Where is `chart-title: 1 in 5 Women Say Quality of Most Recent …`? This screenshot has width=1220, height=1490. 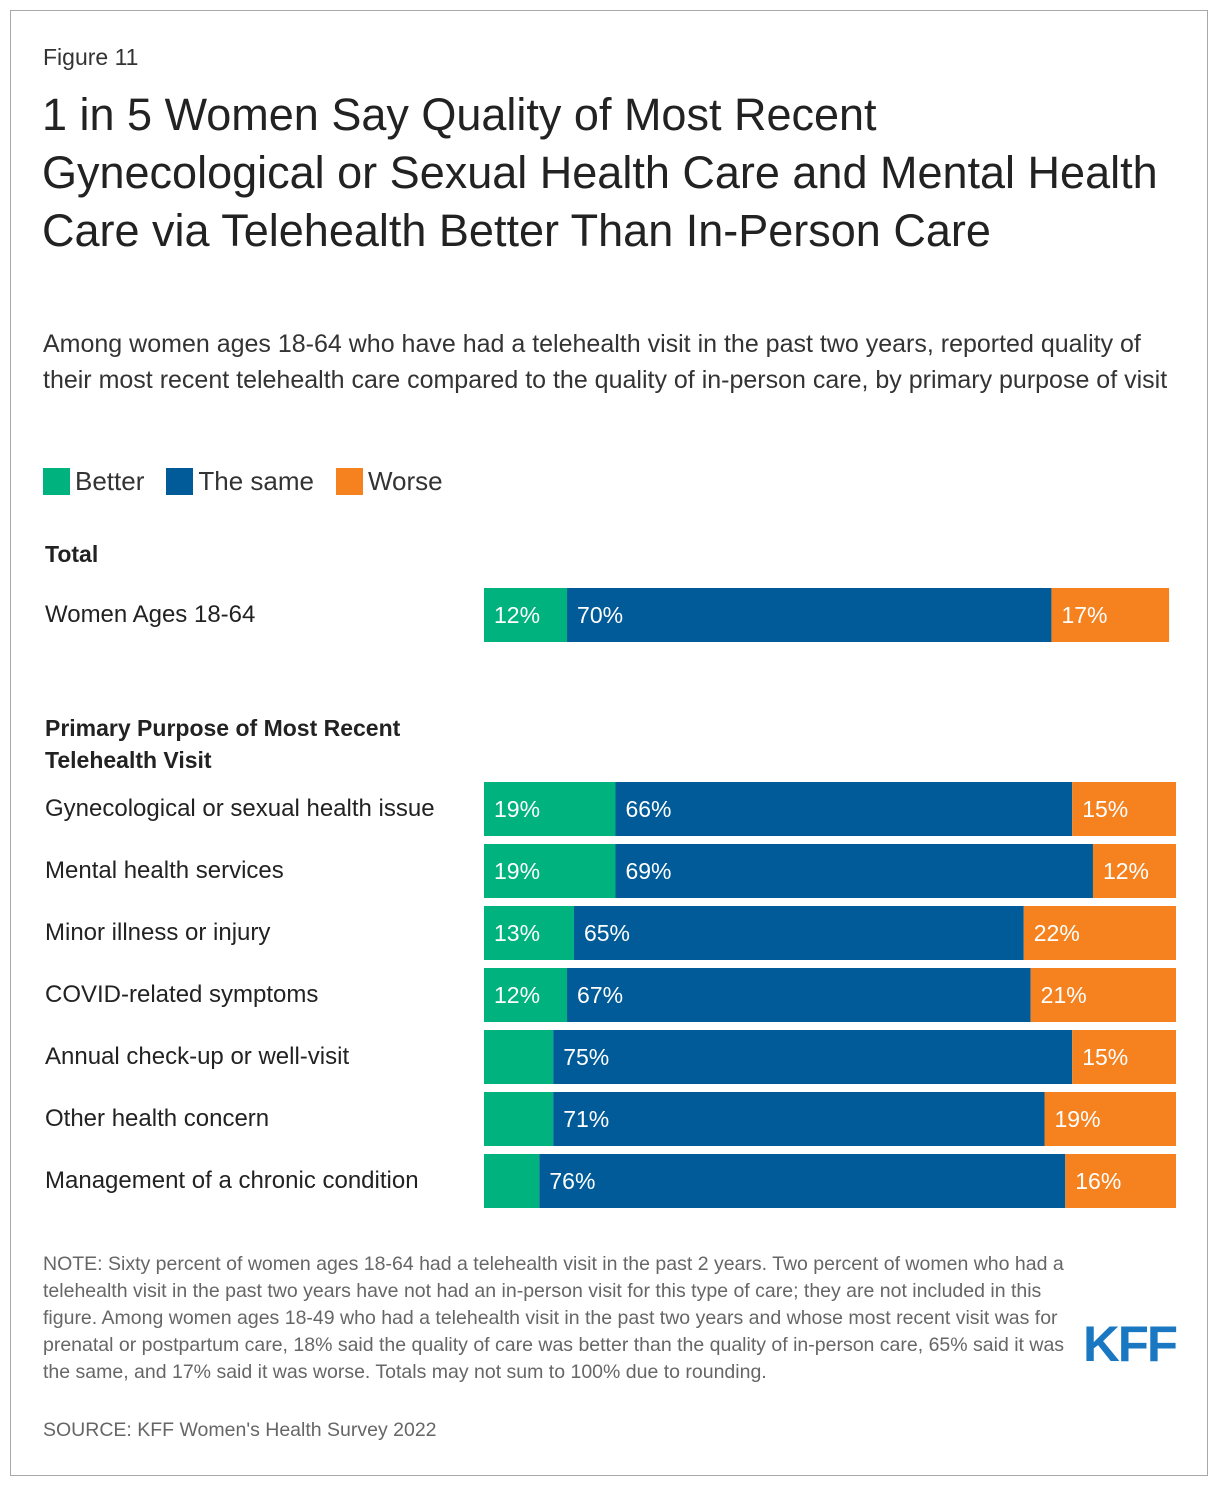 chart-title: 1 in 5 Women Say Quality of Most Recent … is located at coordinates (600, 172).